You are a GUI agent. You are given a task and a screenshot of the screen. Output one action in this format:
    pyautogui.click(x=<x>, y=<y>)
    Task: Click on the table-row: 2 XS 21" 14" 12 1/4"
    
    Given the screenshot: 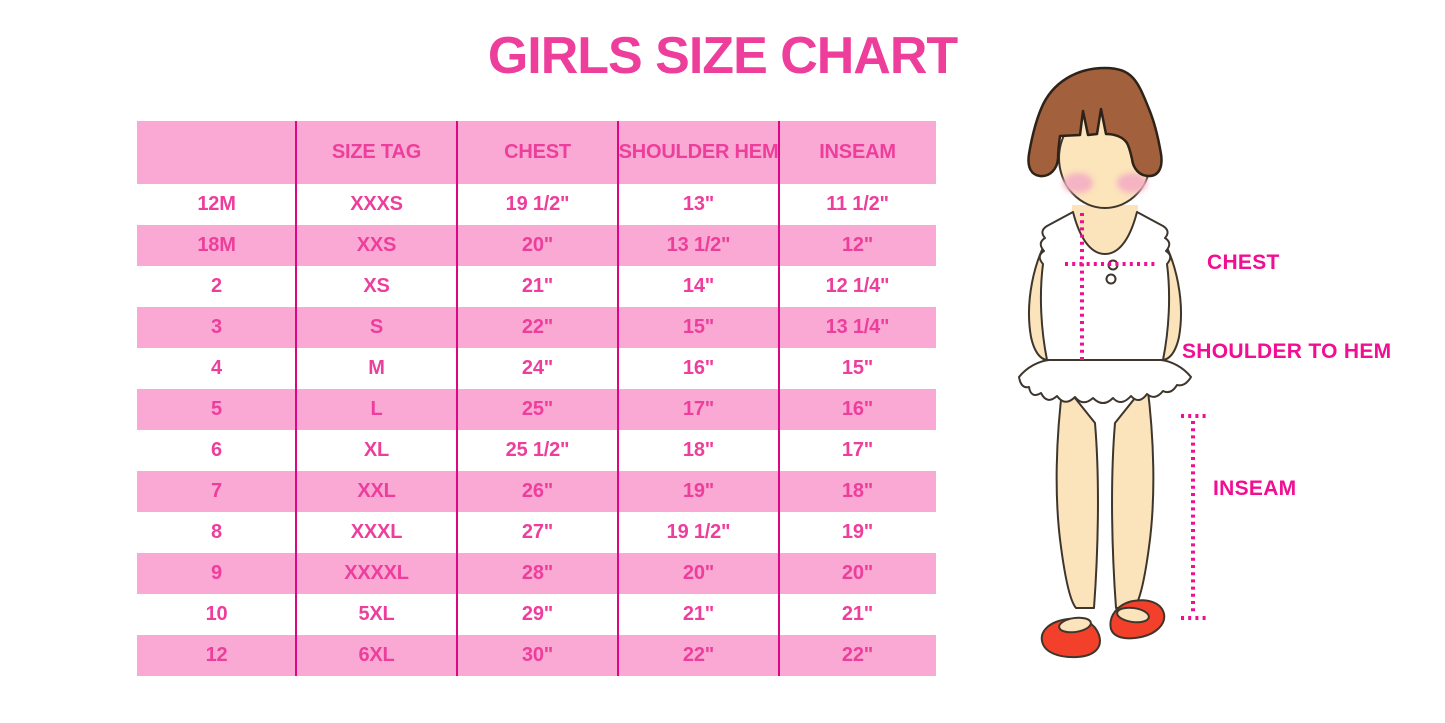 What is the action you would take?
    pyautogui.click(x=536, y=286)
    